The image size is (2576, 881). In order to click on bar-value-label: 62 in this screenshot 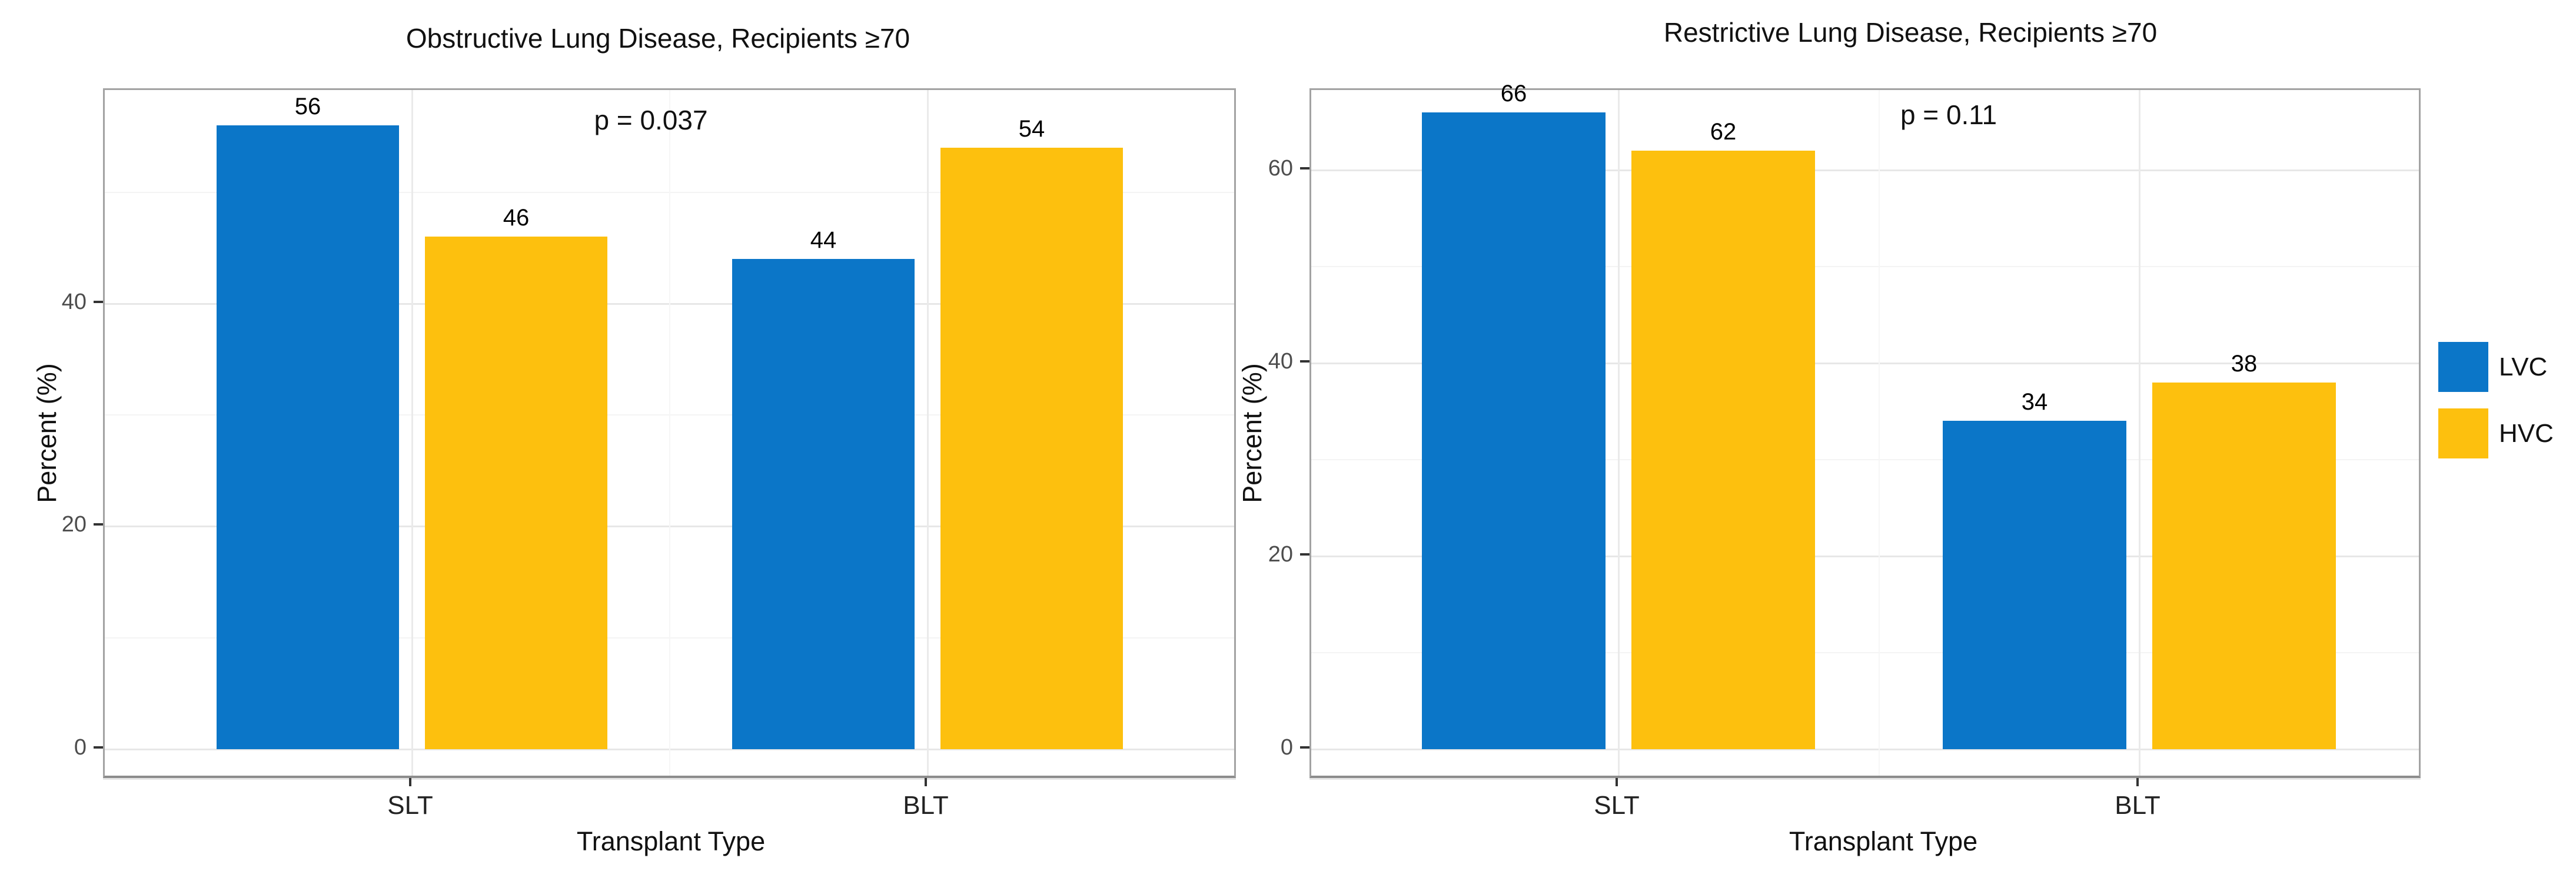, I will do `click(1723, 132)`.